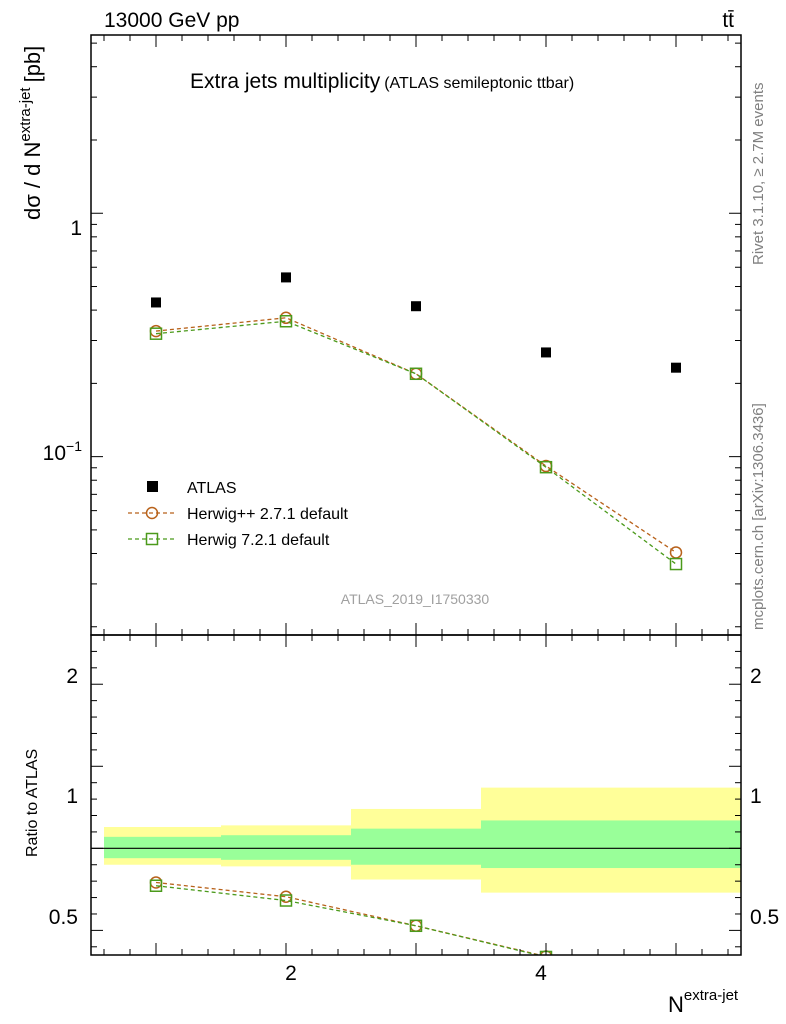 The width and height of the screenshot is (786, 1024). I want to click on ratio-ytick-label-left-0.5: 0.5, so click(63, 917).